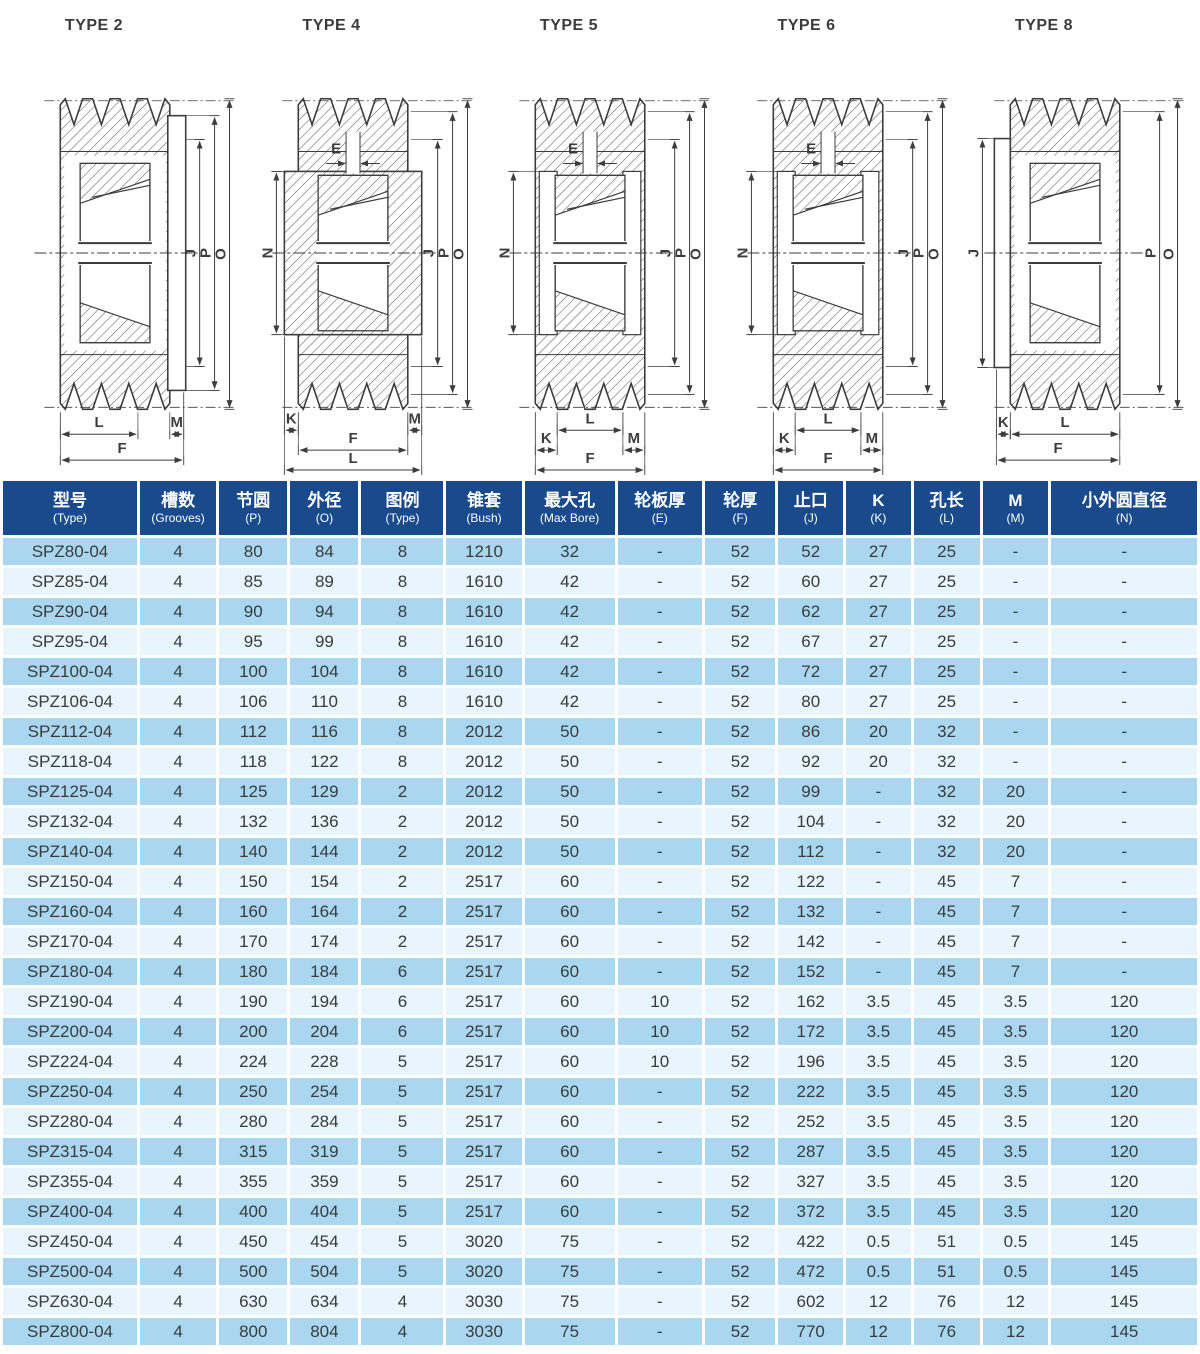 This screenshot has height=1354, width=1200. Describe the element at coordinates (324, 1331) in the screenshot. I see `table-cell: 804` at that location.